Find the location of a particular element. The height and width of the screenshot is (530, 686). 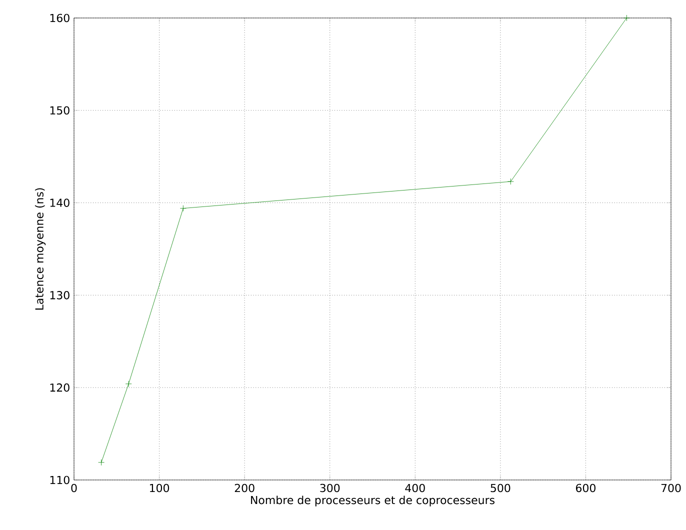

x-tick-label: 300 is located at coordinates (330, 488).